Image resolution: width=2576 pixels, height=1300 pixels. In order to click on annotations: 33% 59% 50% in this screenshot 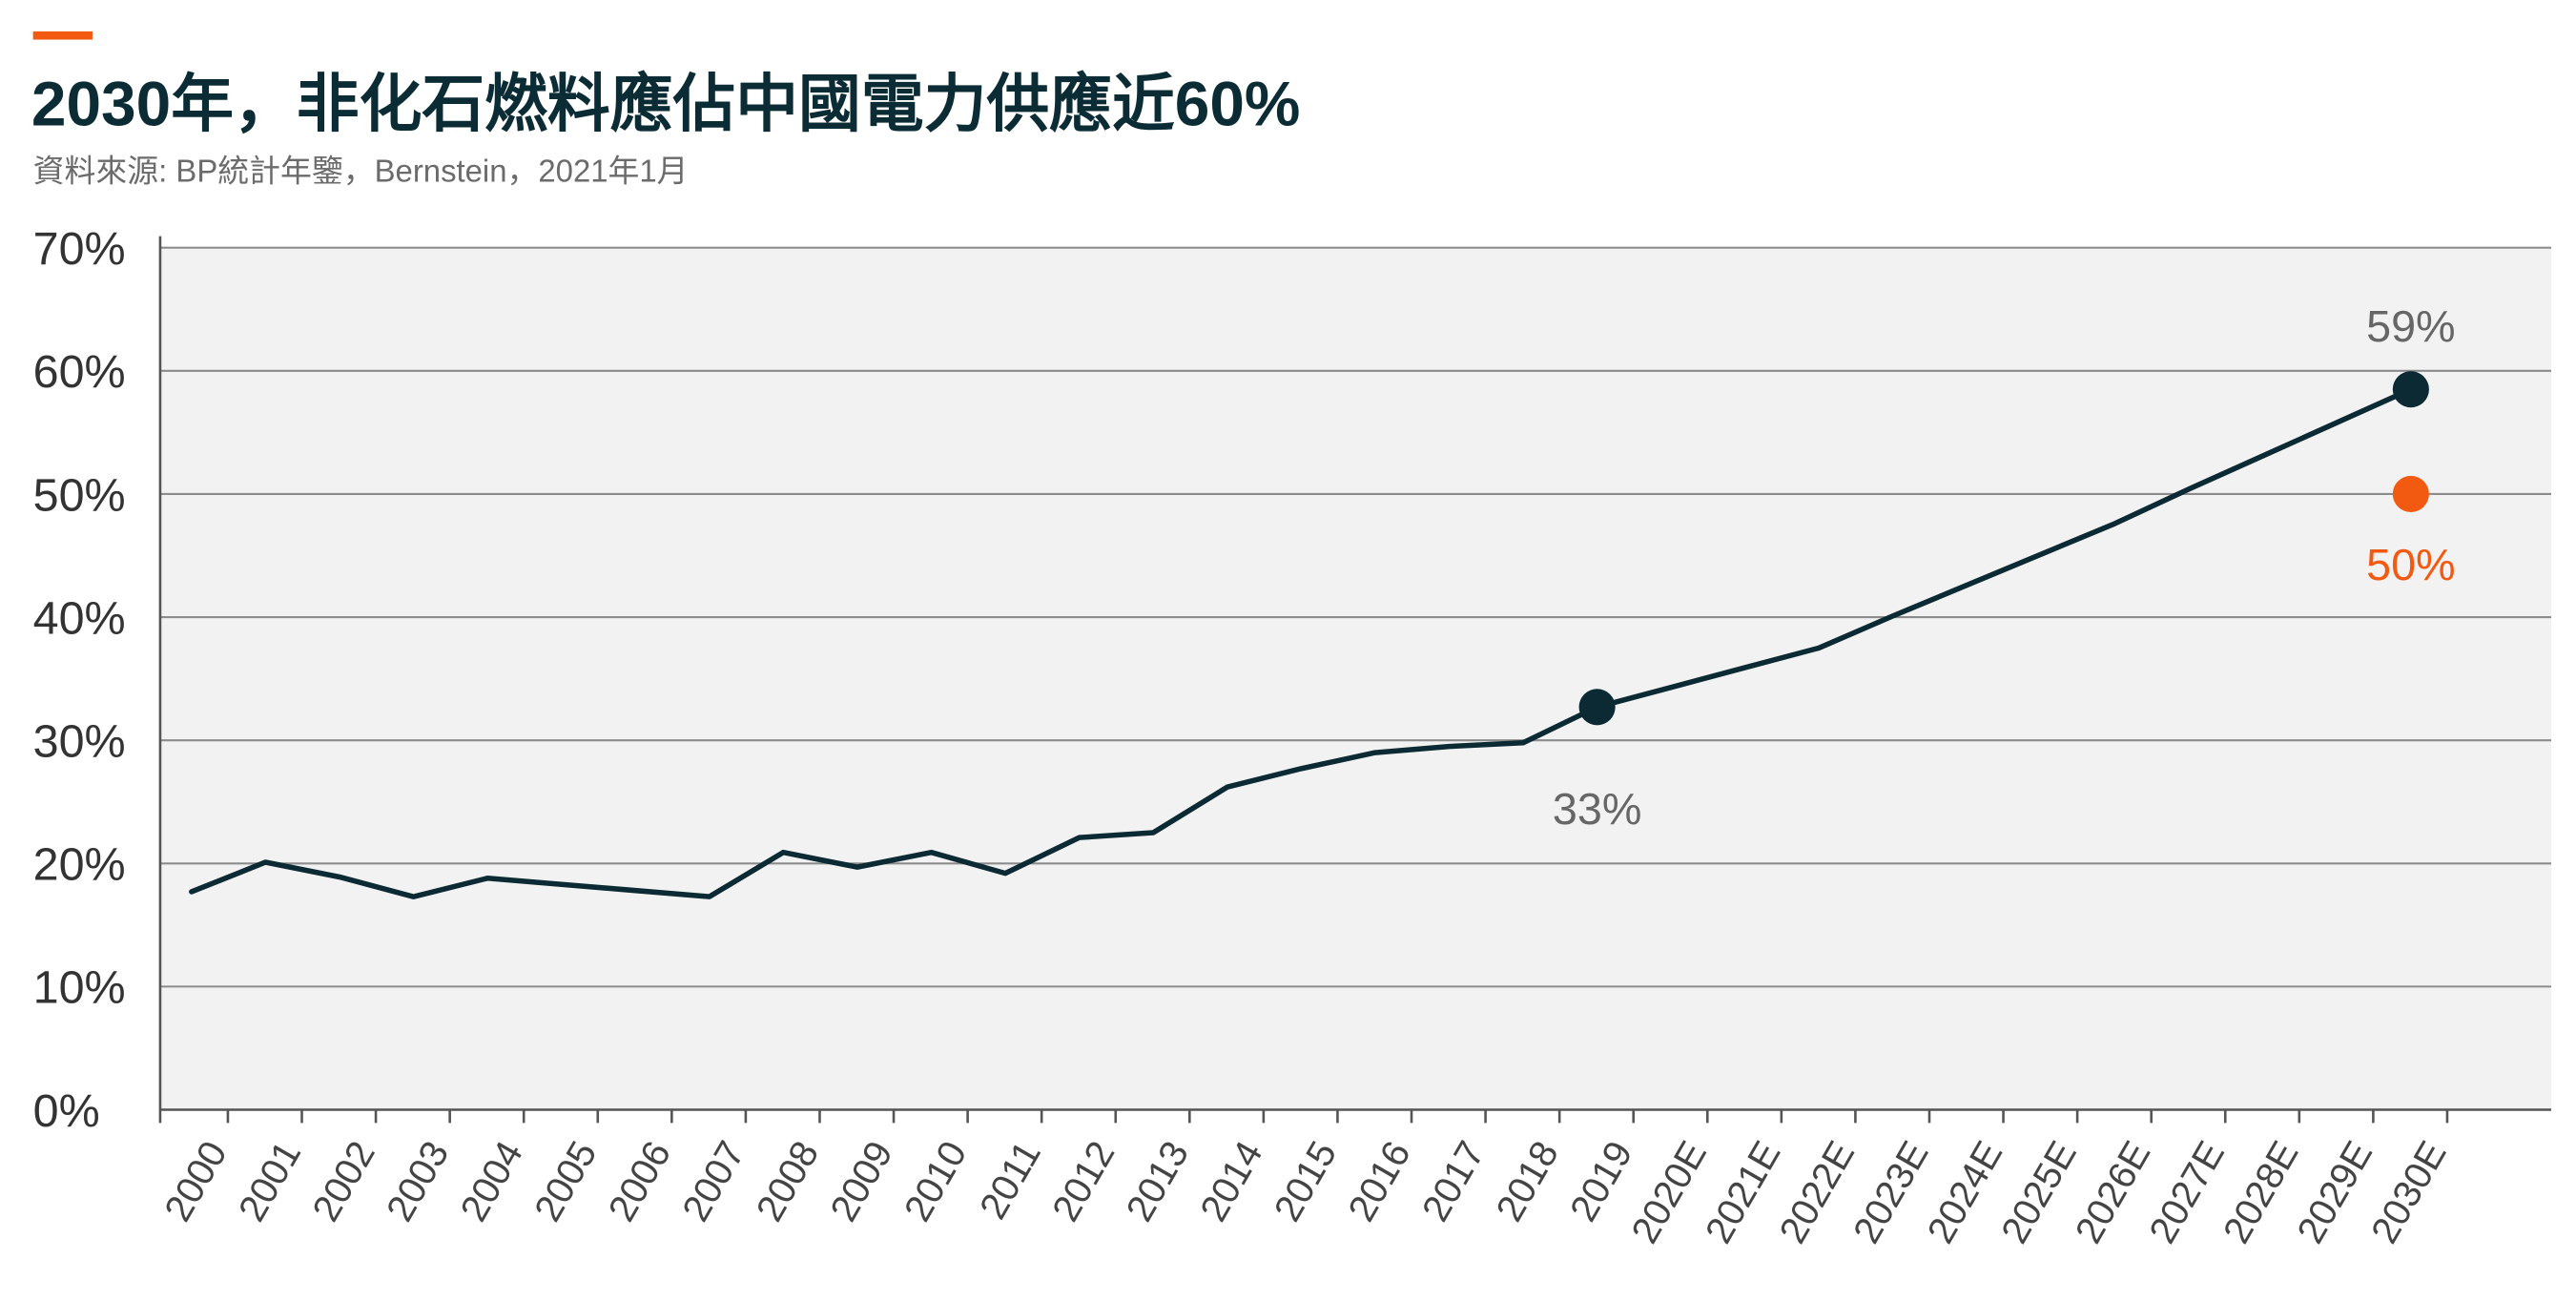, I will do `click(2005, 568)`.